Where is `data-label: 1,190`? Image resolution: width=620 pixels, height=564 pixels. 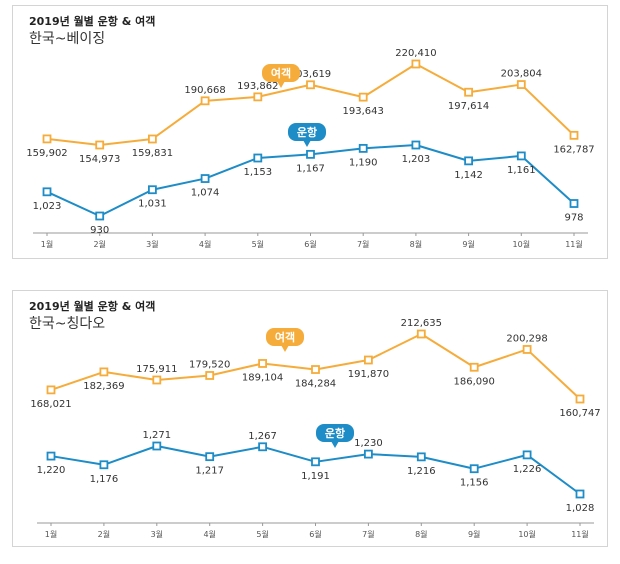 data-label: 1,190 is located at coordinates (363, 162).